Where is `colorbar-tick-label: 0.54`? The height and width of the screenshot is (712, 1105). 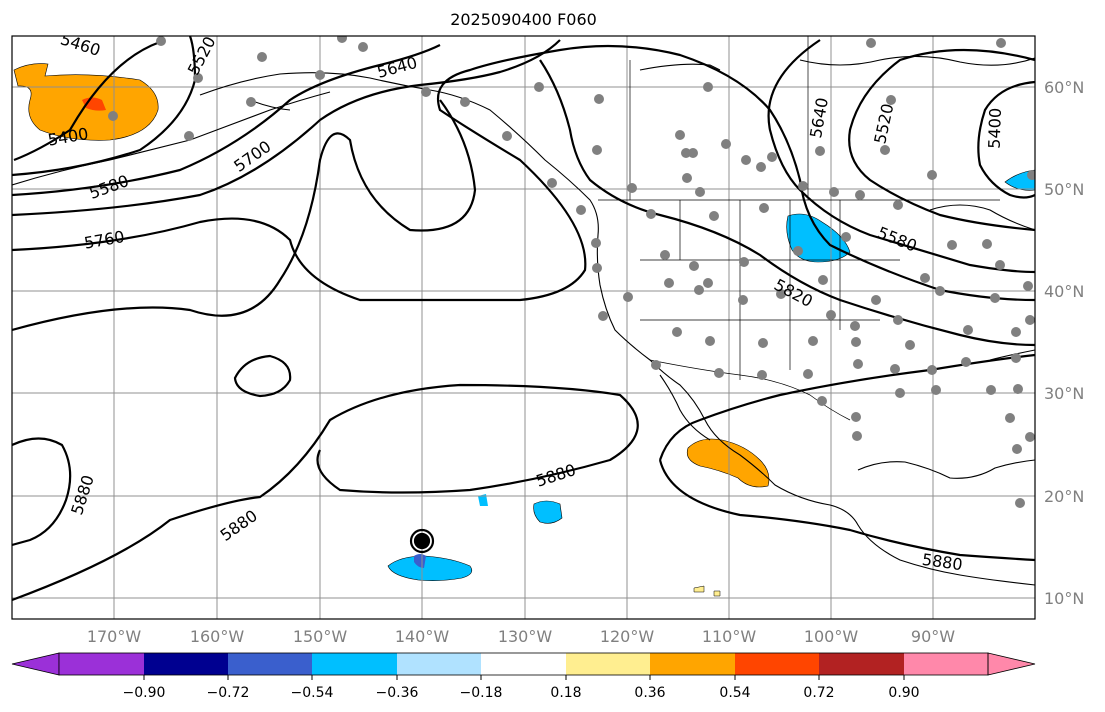 colorbar-tick-label: 0.54 is located at coordinates (734, 693).